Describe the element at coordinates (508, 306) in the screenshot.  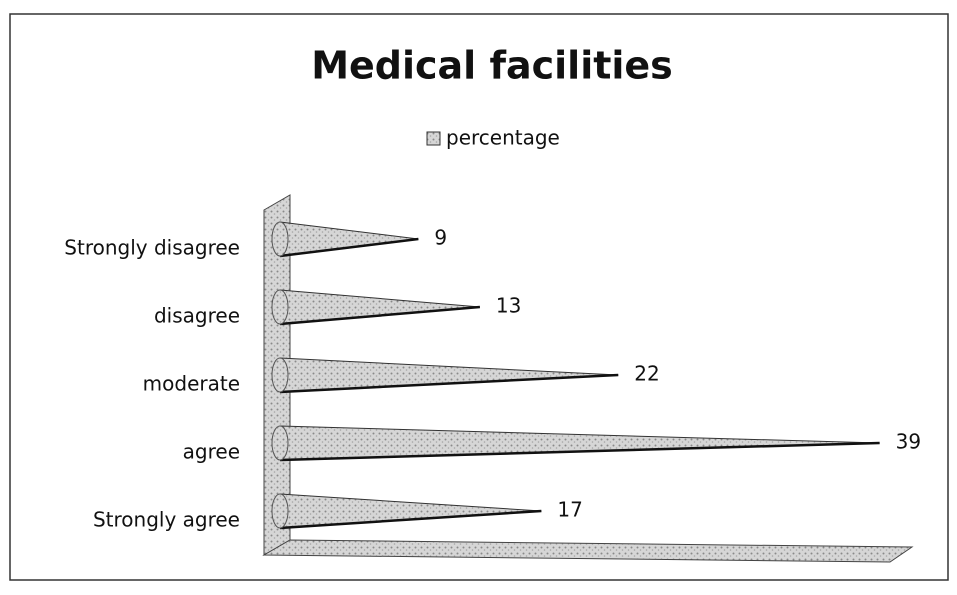
I see `data-label: 13` at that location.